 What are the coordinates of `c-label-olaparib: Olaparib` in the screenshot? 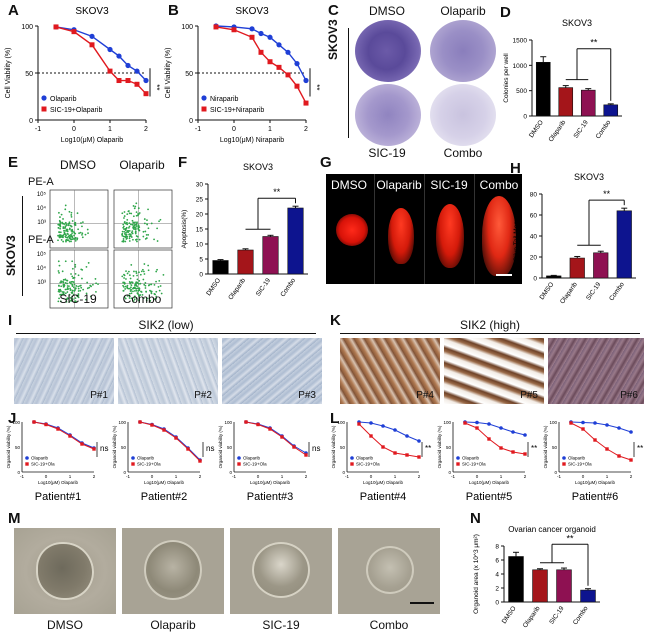 It's located at (463, 11).